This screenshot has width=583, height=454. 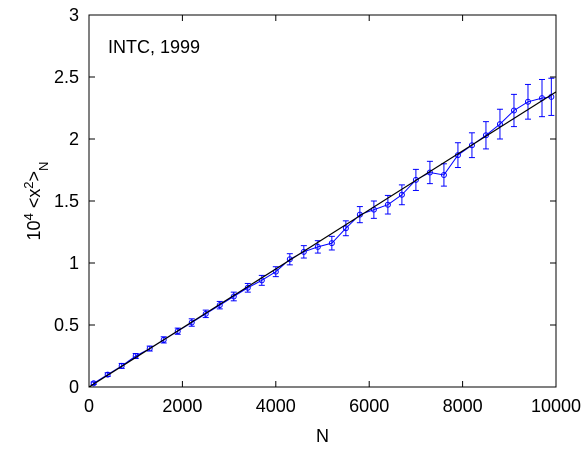 What do you see at coordinates (89, 406) in the screenshot?
I see `x-tick-label: 0` at bounding box center [89, 406].